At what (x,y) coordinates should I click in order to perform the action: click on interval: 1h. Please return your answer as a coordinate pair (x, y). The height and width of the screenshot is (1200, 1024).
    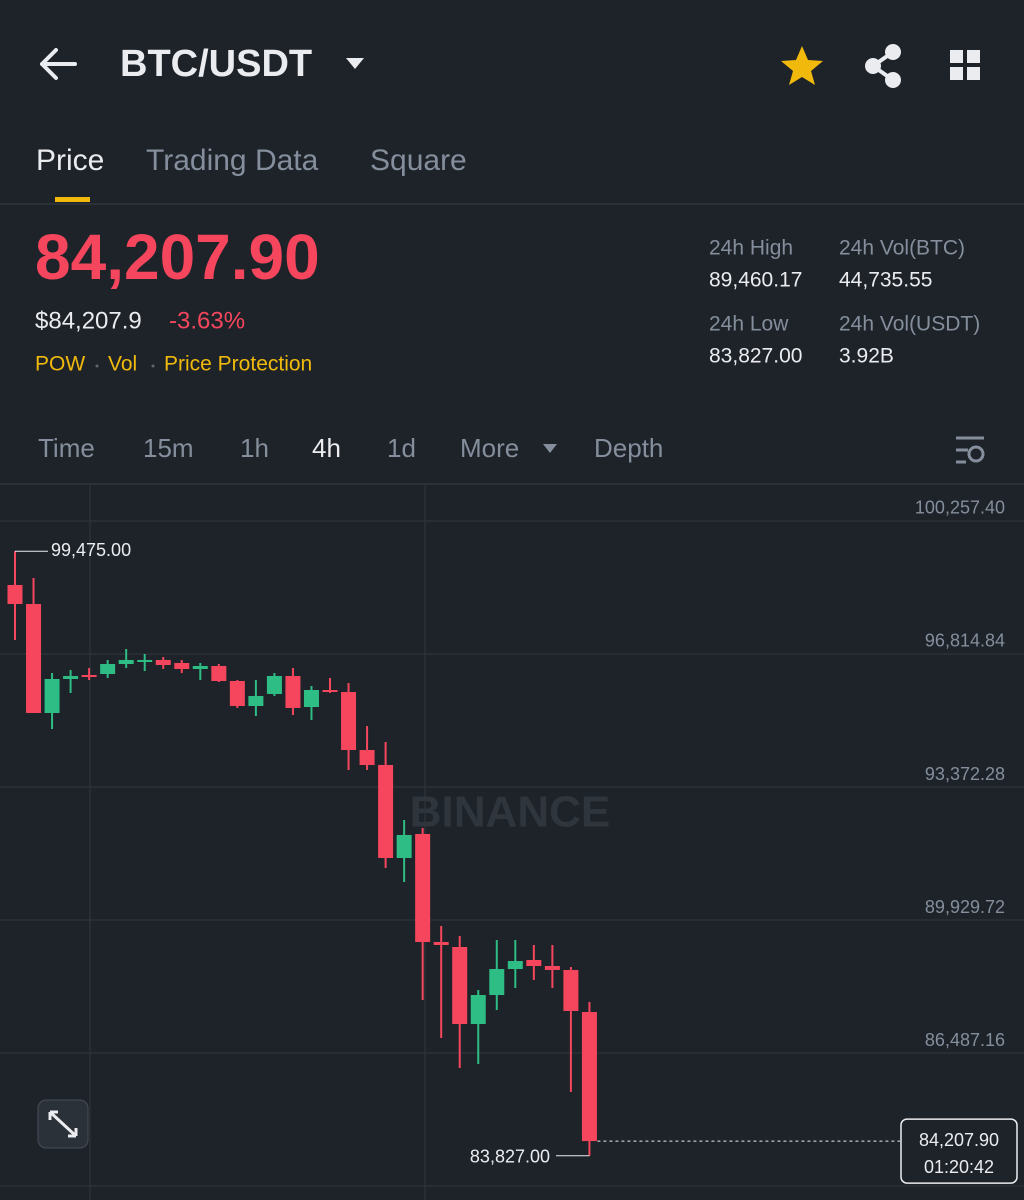
    Looking at the image, I should click on (254, 448).